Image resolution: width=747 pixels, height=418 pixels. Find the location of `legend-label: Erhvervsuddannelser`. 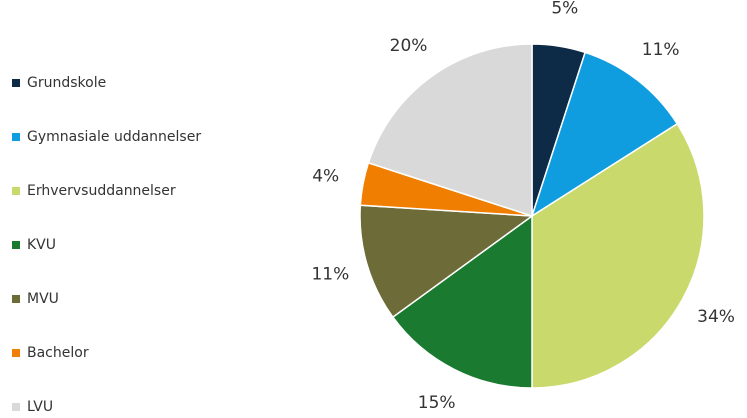

legend-label: Erhvervsuddannelser is located at coordinates (101, 191).